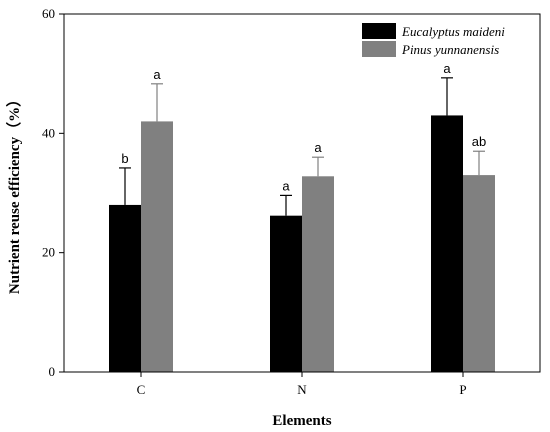 The width and height of the screenshot is (550, 432). I want to click on y-tick-label: 0, so click(52, 371).